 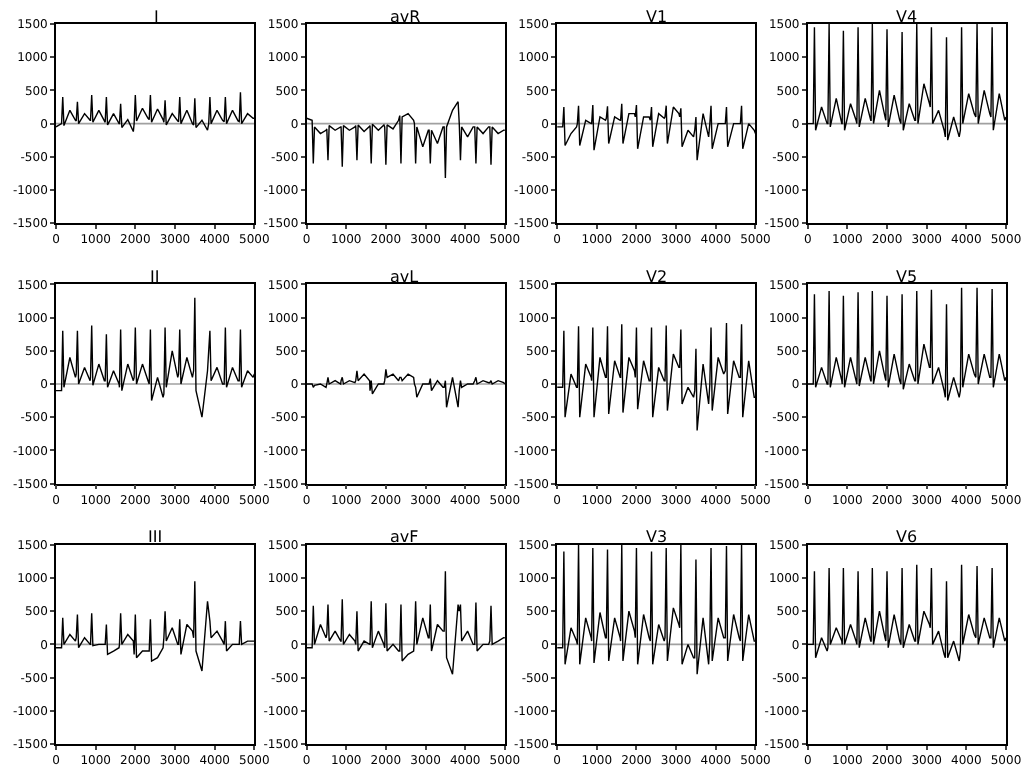 What do you see at coordinates (405, 277) in the screenshot?
I see `chart-title: avL` at bounding box center [405, 277].